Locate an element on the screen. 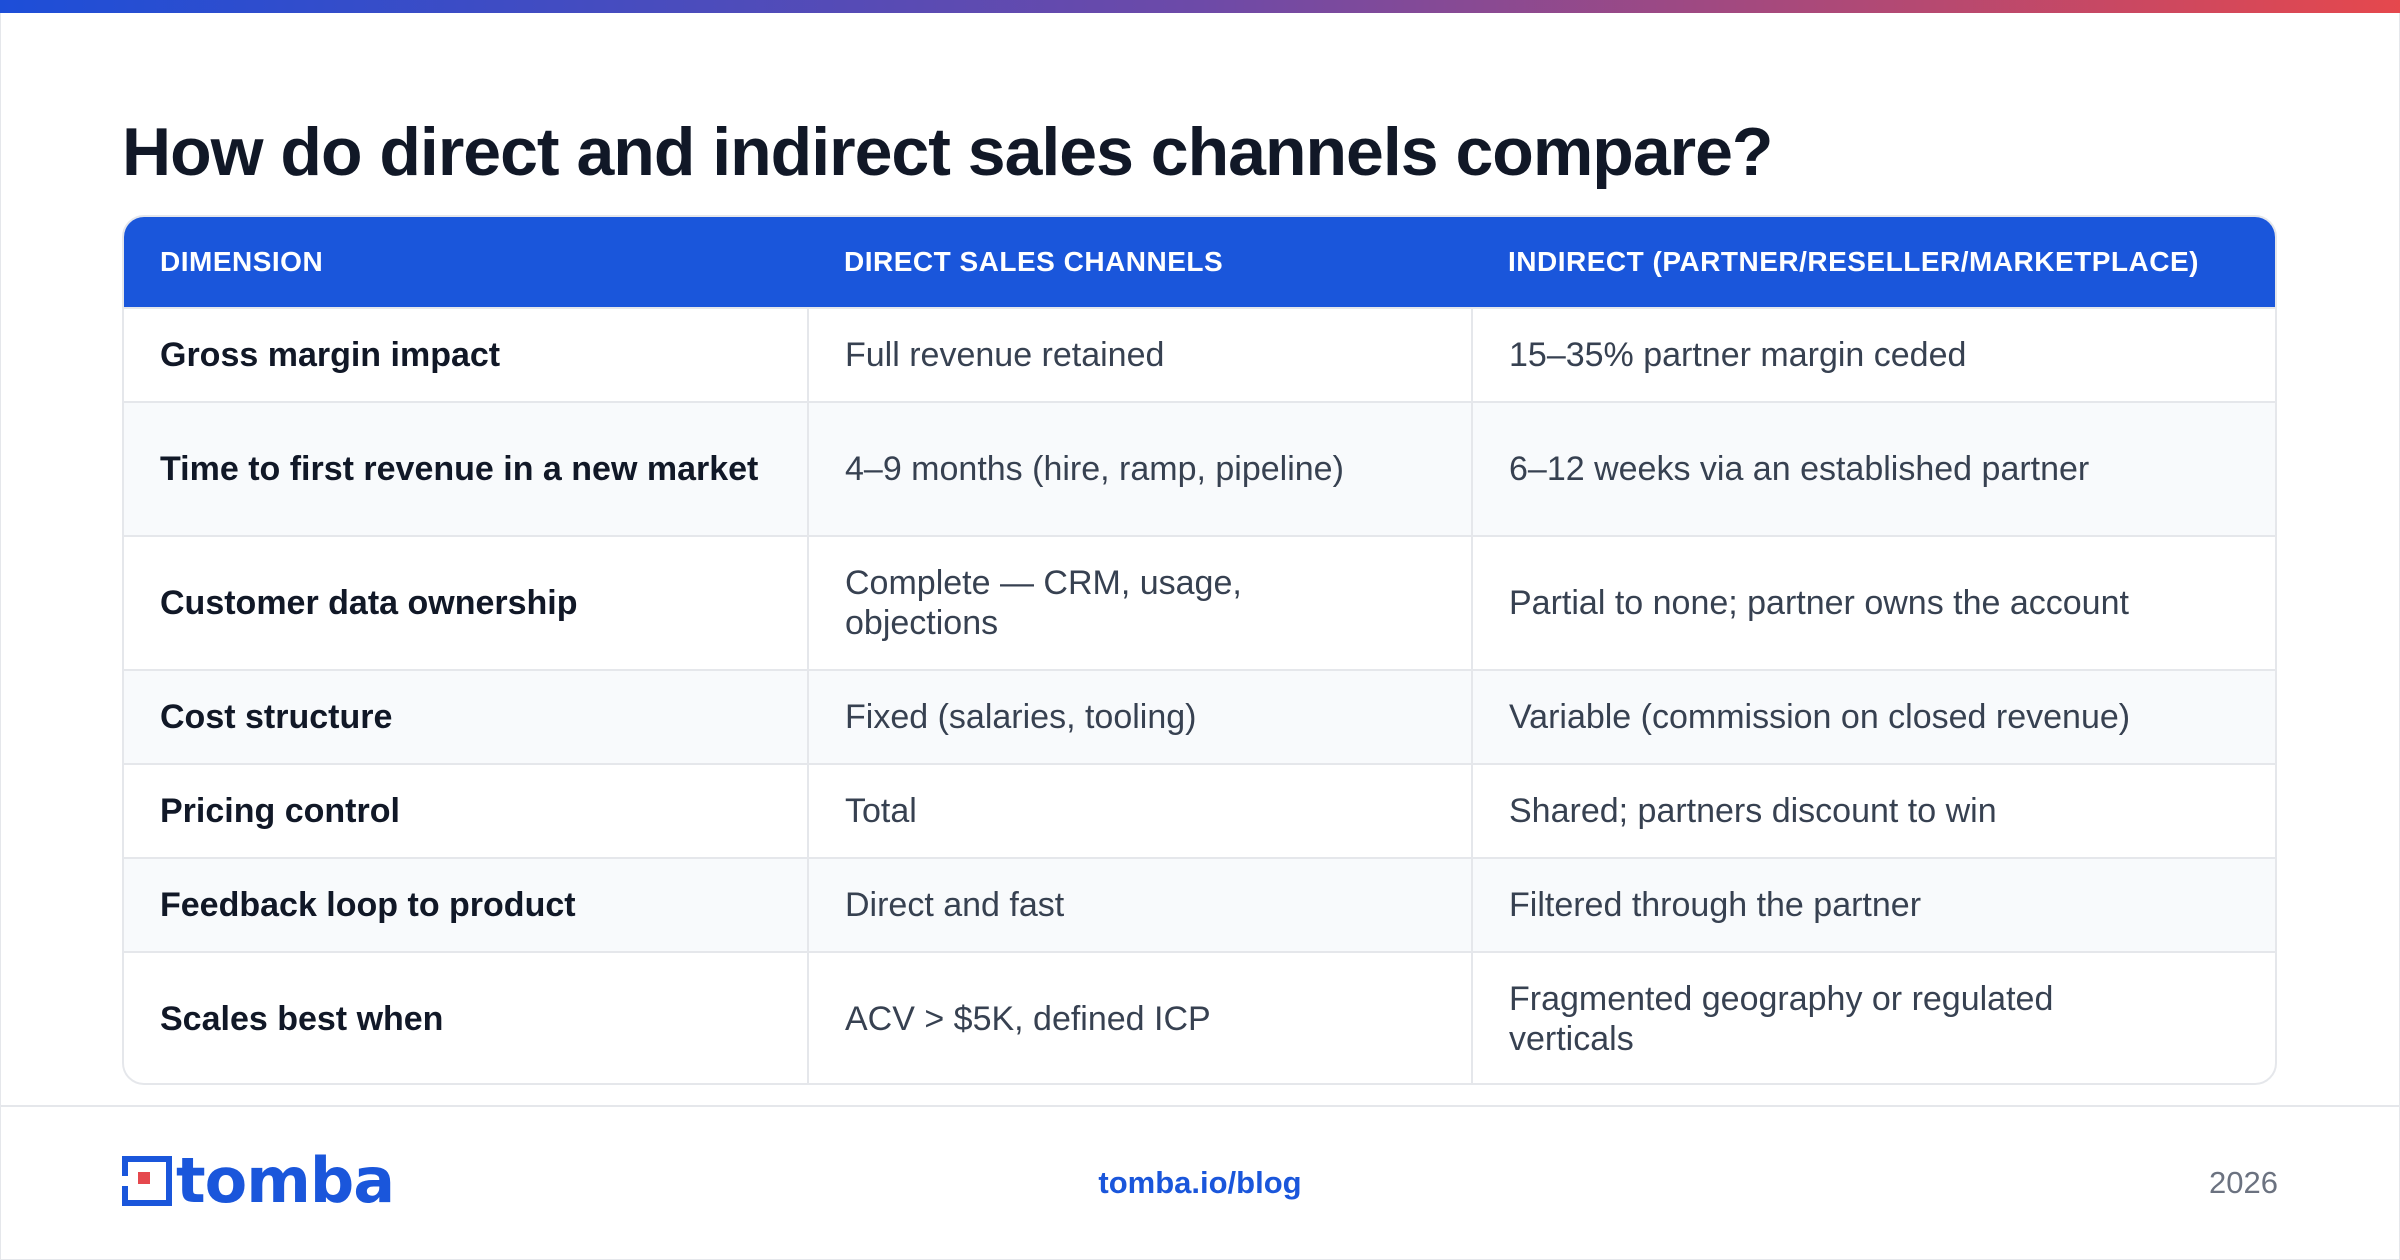 This screenshot has height=1260, width=2400. cell-dimension: Gross margin impact is located at coordinates (466, 354).